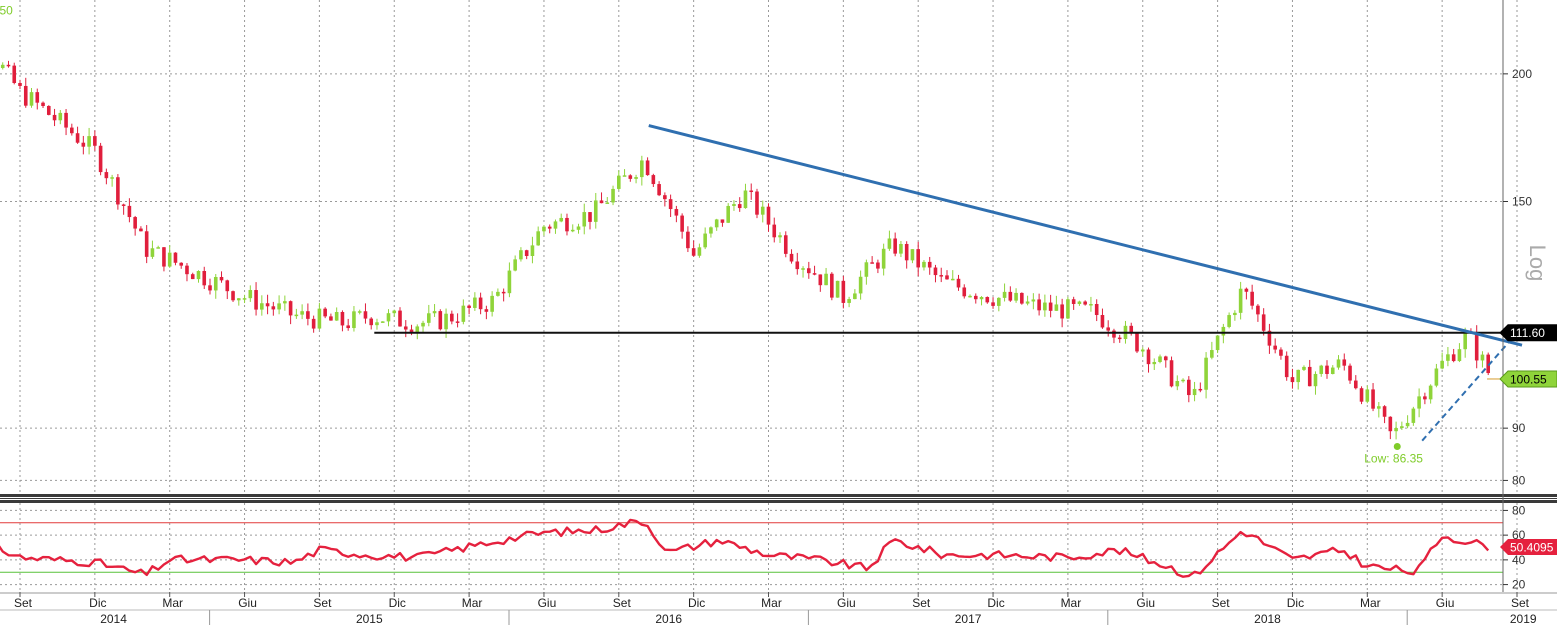  Describe the element at coordinates (397, 603) in the screenshot. I see `month-label: Dic` at that location.